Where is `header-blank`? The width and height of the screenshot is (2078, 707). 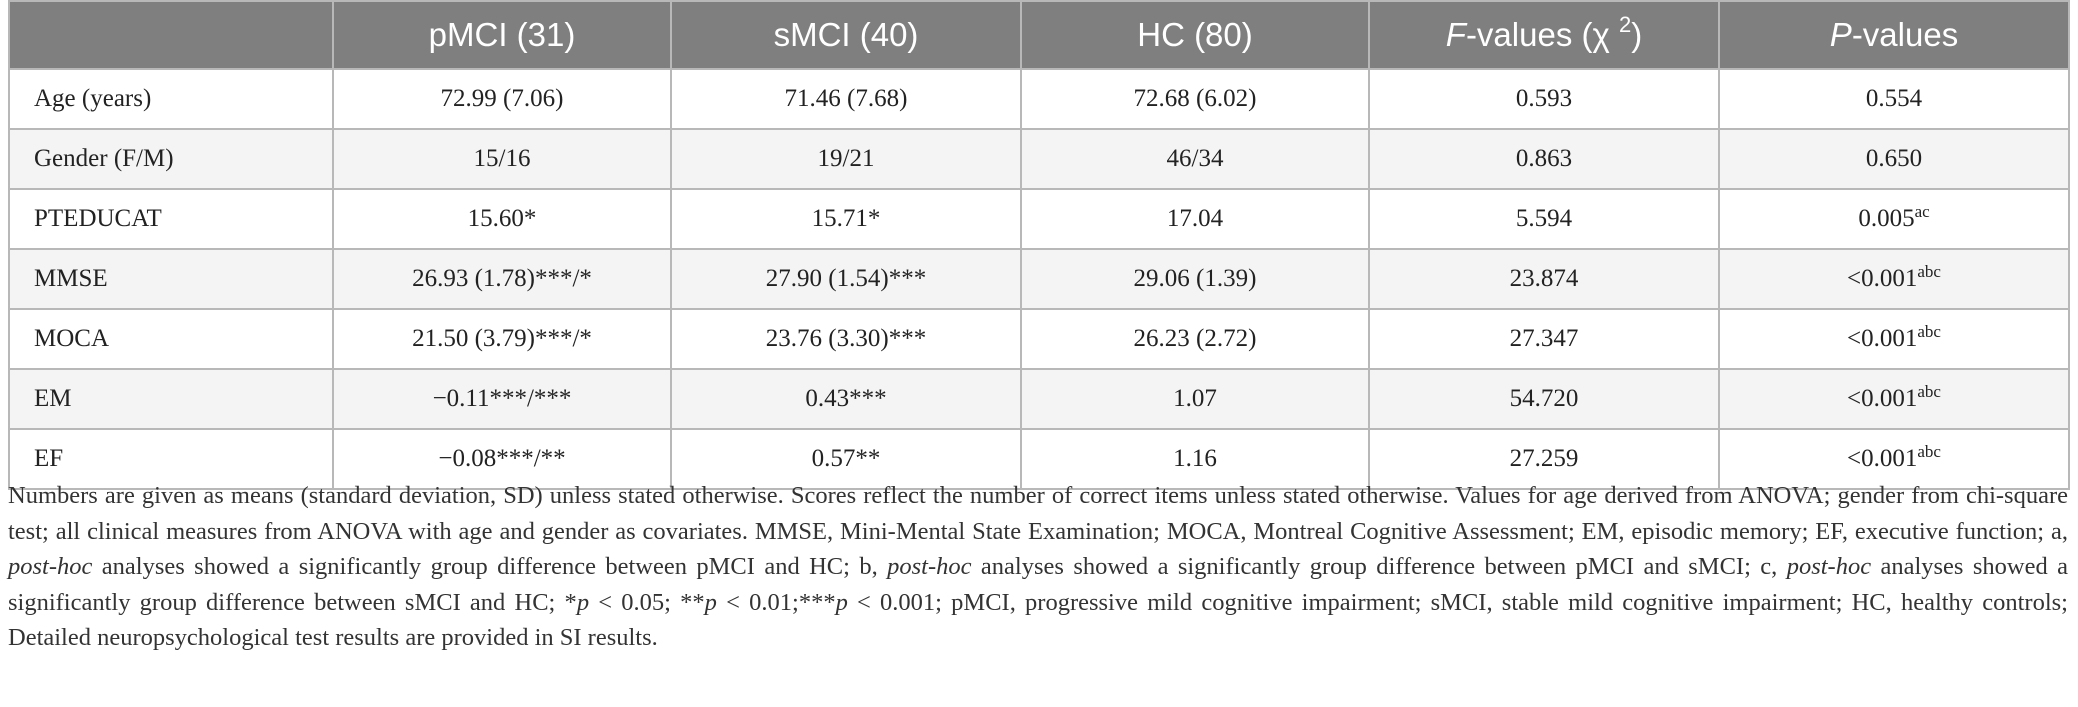
header-blank is located at coordinates (171, 35).